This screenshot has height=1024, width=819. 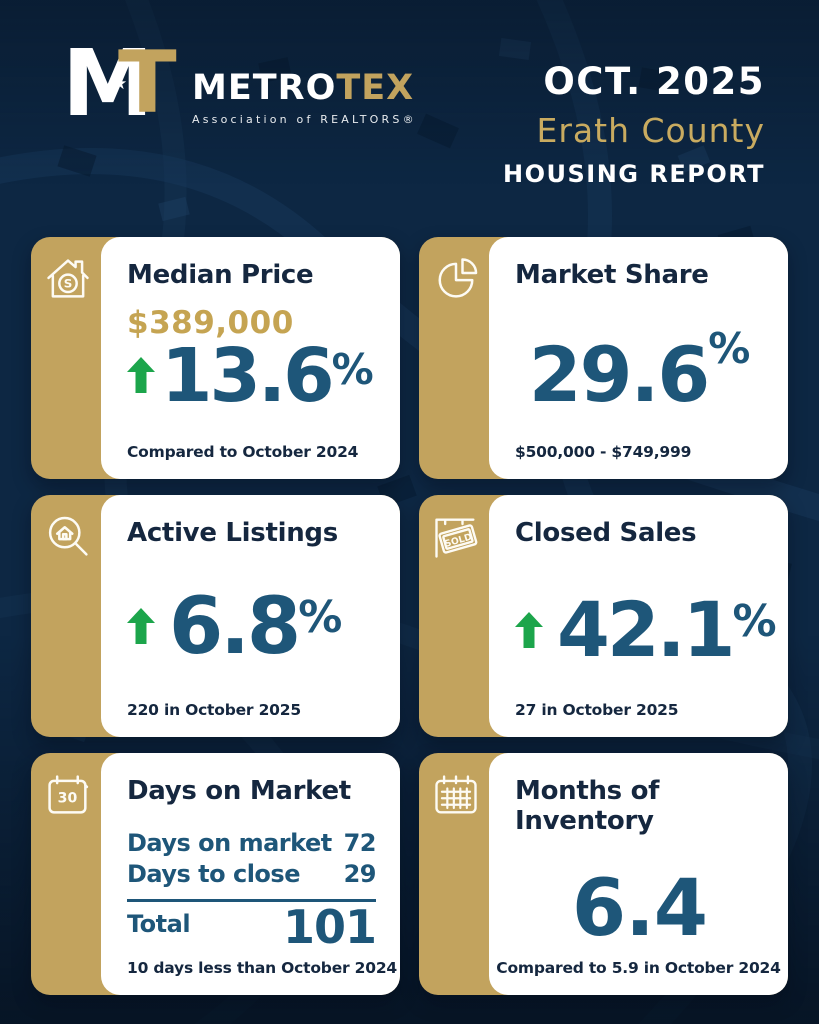 What do you see at coordinates (262, 968) in the screenshot?
I see `card-footnote: 10 days less than October 2024` at bounding box center [262, 968].